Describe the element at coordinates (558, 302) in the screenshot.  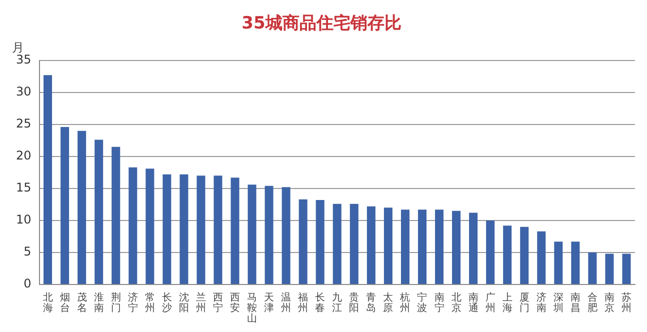
I see `x-tick-label: 深圳` at that location.